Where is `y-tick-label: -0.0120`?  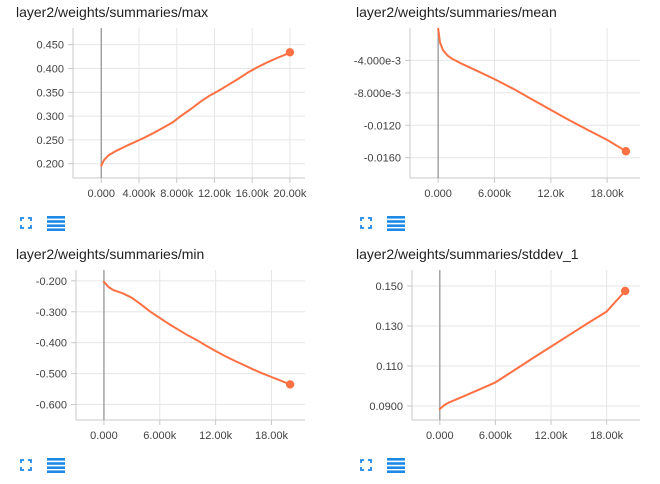
y-tick-label: -0.0120 is located at coordinates (382, 126).